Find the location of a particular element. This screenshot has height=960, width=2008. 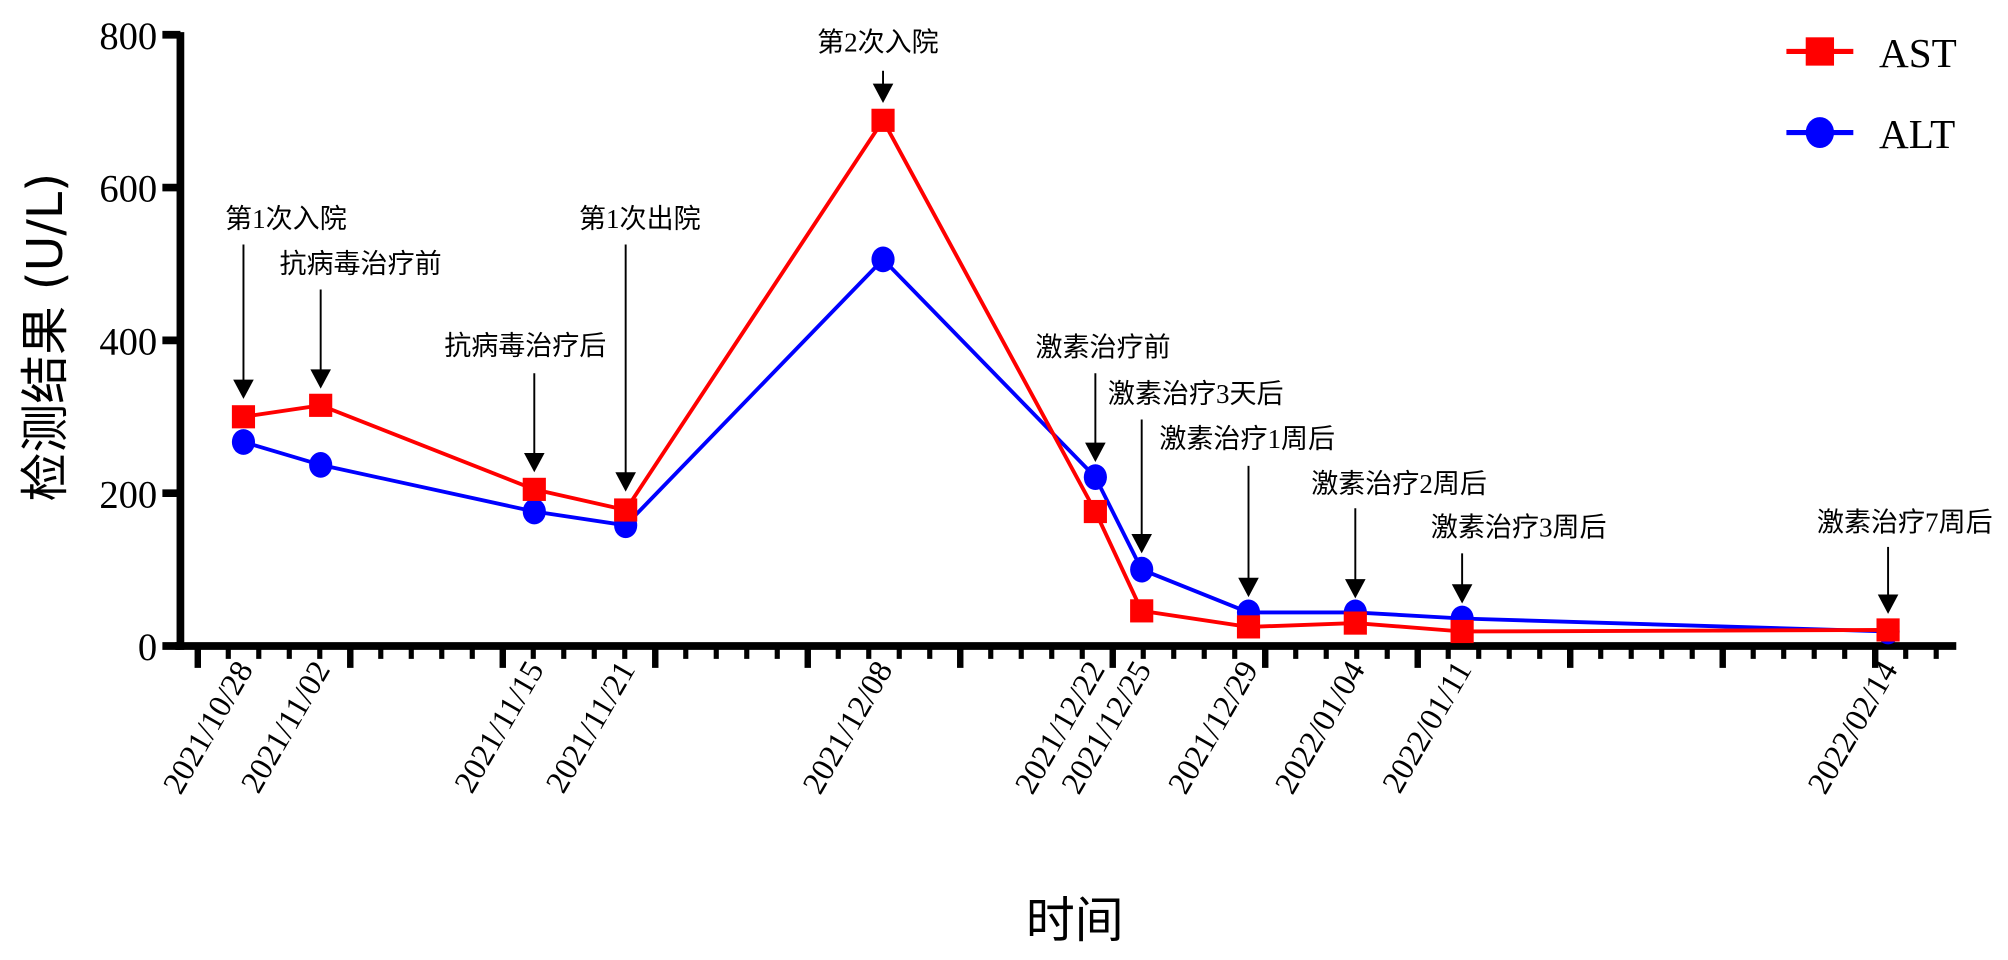

x-tick-label: 2022/01/11 is located at coordinates (1427, 727).